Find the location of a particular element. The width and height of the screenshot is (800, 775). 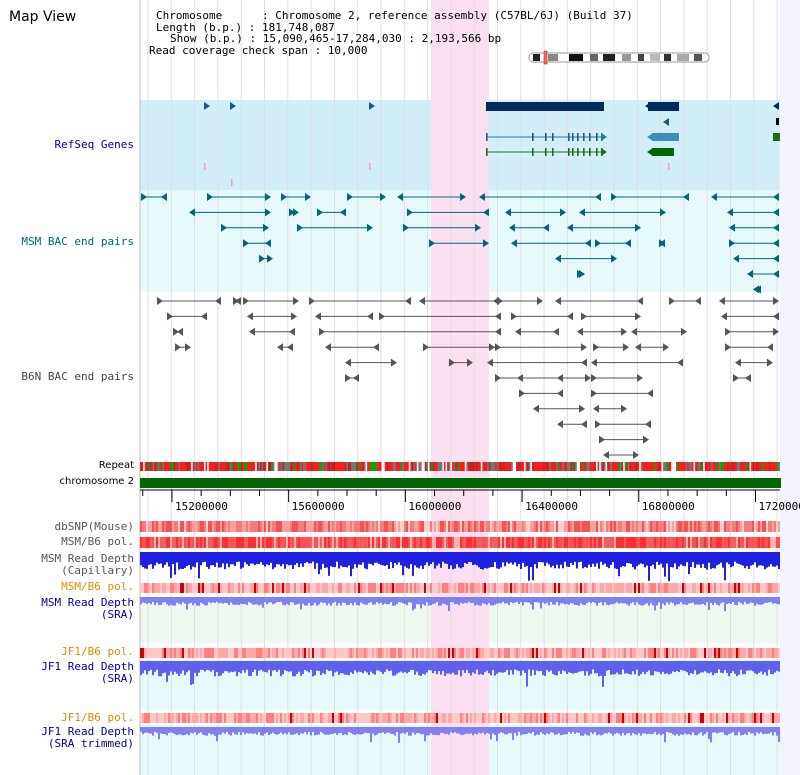

track-label-jf1-depth-trimmed: JF1 Read Depth (SRA trimmed) is located at coordinates (87, 737).